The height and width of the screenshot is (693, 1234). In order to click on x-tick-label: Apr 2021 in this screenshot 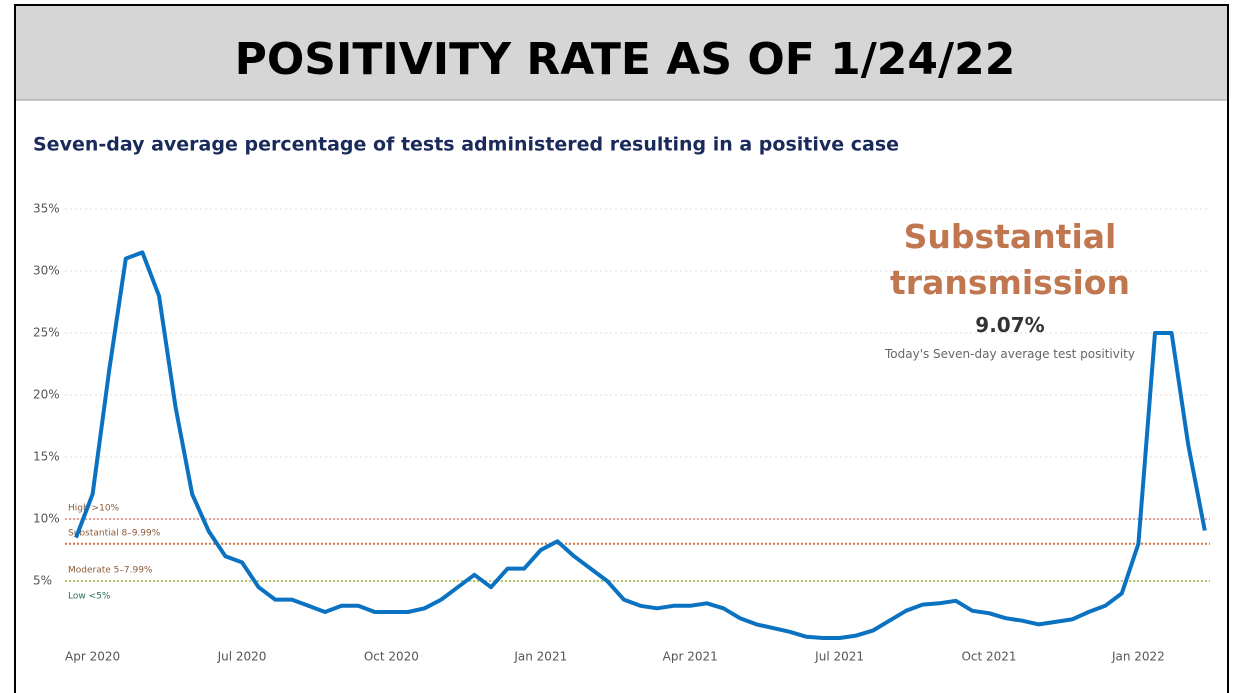, I will do `click(690, 657)`.